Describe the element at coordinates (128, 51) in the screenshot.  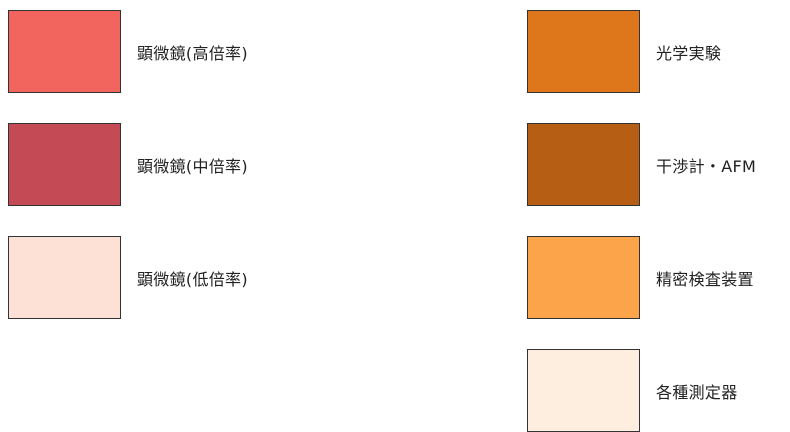
I see `legend-item: 顕微鏡(高倍率)` at that location.